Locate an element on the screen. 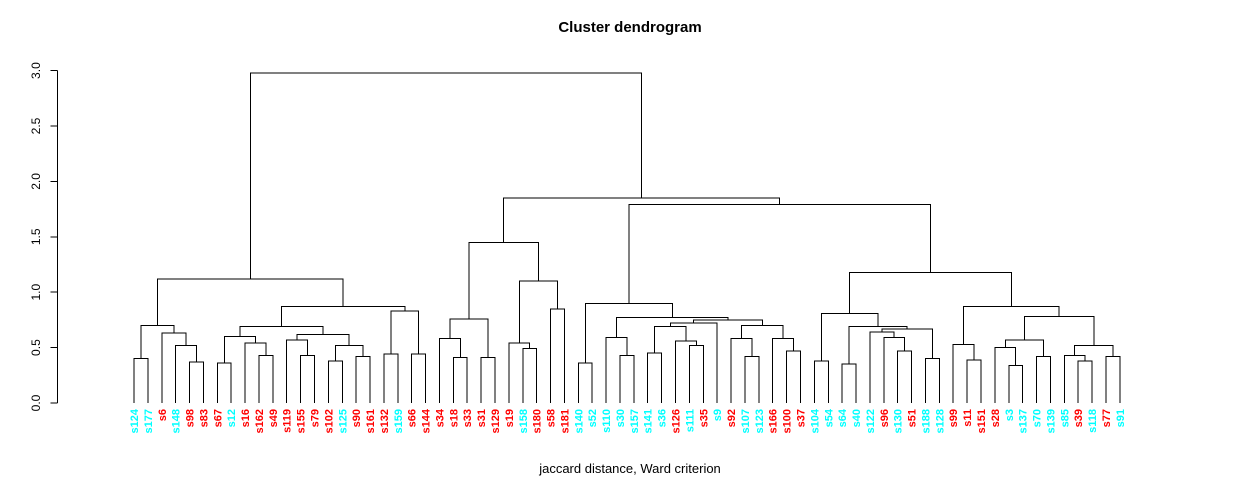 The height and width of the screenshot is (500, 1238). leaf-label: s9 is located at coordinates (718, 415).